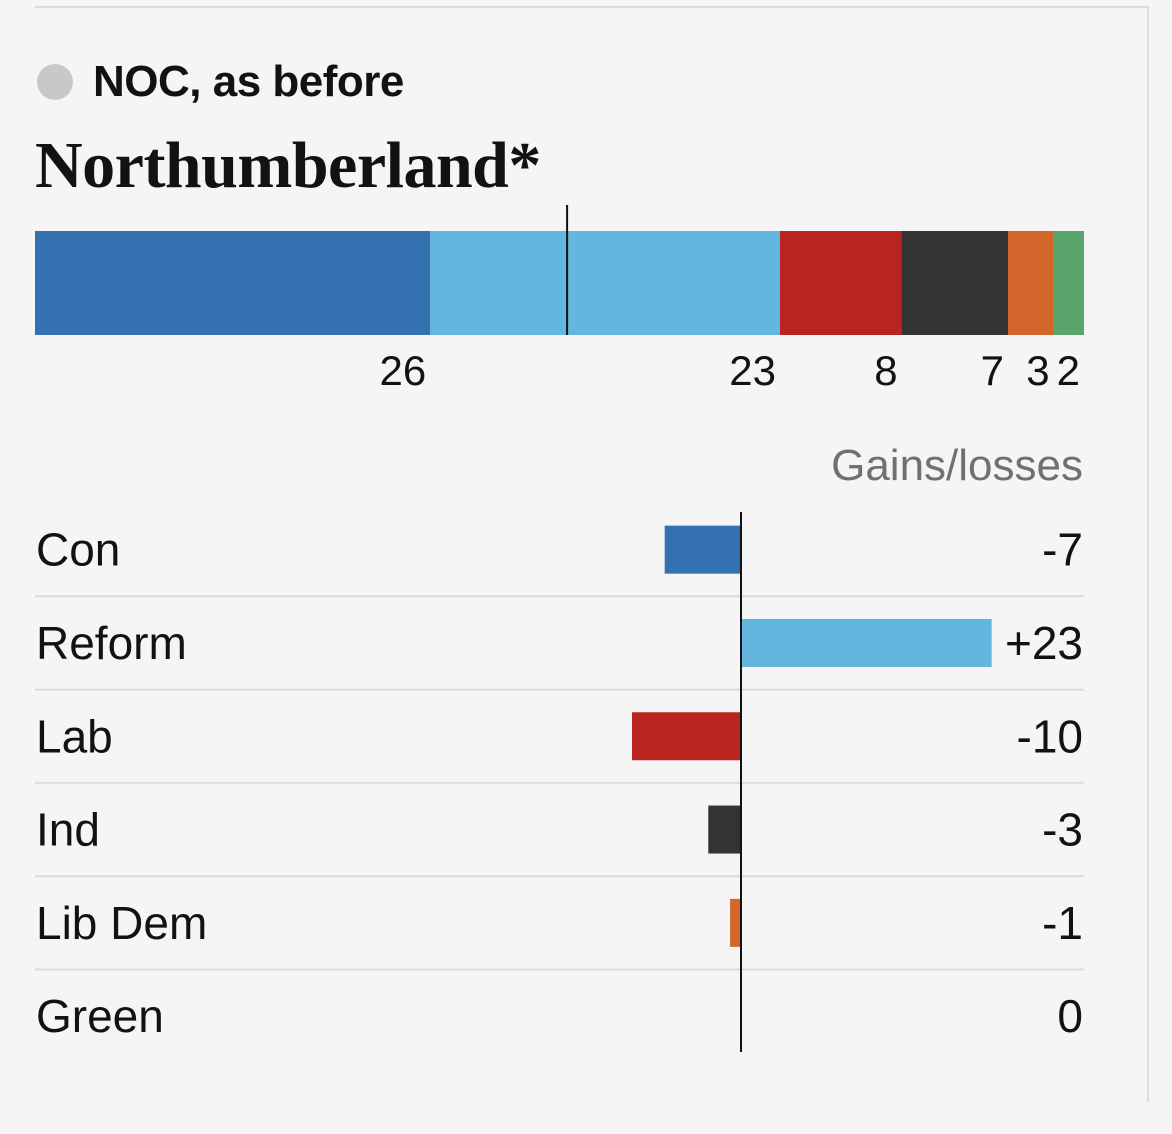 The image size is (1172, 1134). What do you see at coordinates (1070, 1016) in the screenshot?
I see `row-value-green: 0` at bounding box center [1070, 1016].